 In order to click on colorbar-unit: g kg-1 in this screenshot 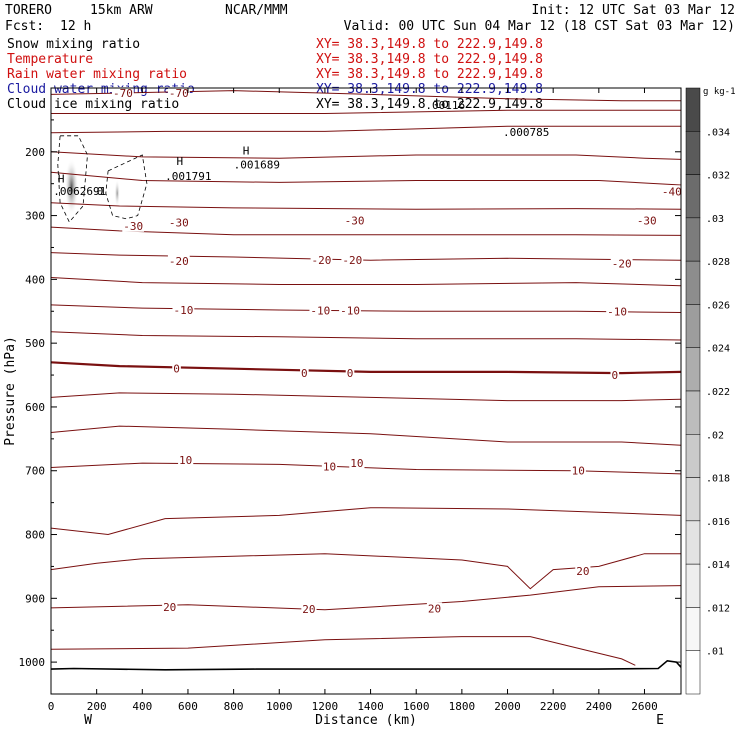, I will do `click(719, 92)`.